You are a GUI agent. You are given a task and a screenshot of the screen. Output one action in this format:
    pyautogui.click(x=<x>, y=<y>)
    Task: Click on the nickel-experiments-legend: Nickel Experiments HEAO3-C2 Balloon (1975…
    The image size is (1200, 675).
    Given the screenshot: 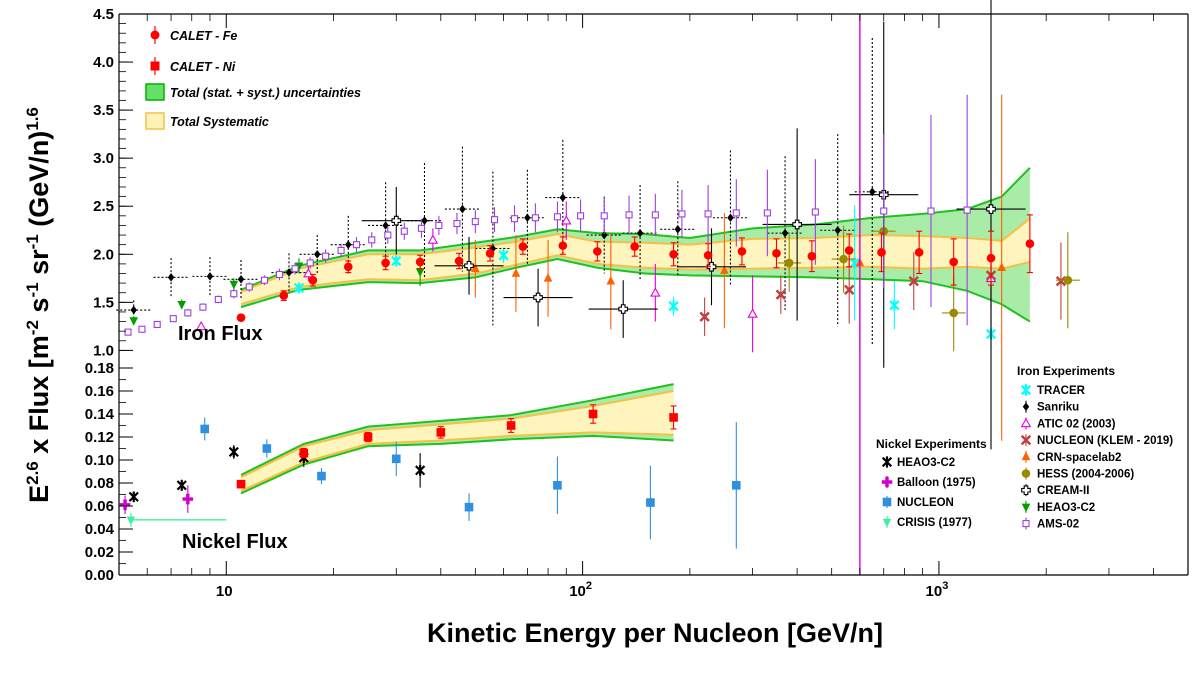 What is the action you would take?
    pyautogui.click(x=931, y=483)
    